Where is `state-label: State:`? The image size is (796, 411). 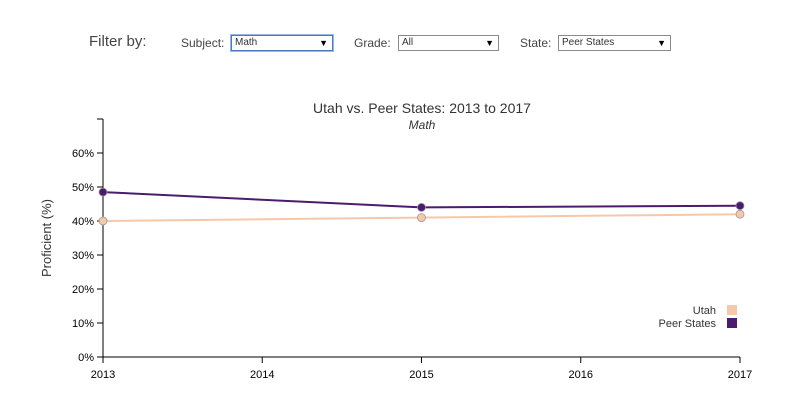
state-label: State: is located at coordinates (536, 43).